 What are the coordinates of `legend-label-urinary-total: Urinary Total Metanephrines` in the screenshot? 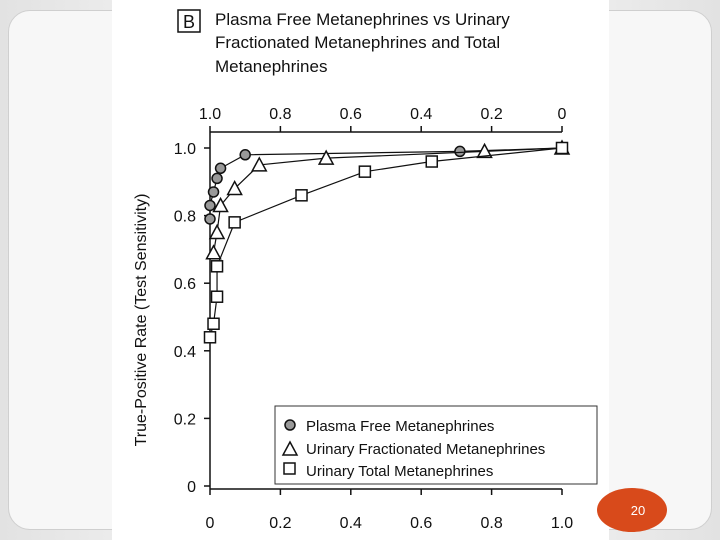 It's located at (399, 471).